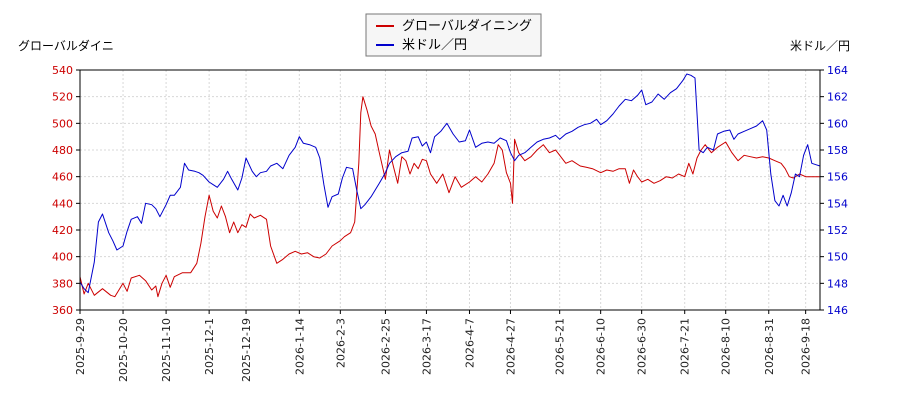  What do you see at coordinates (837, 257) in the screenshot?
I see `y-right-tick-label: 150` at bounding box center [837, 257].